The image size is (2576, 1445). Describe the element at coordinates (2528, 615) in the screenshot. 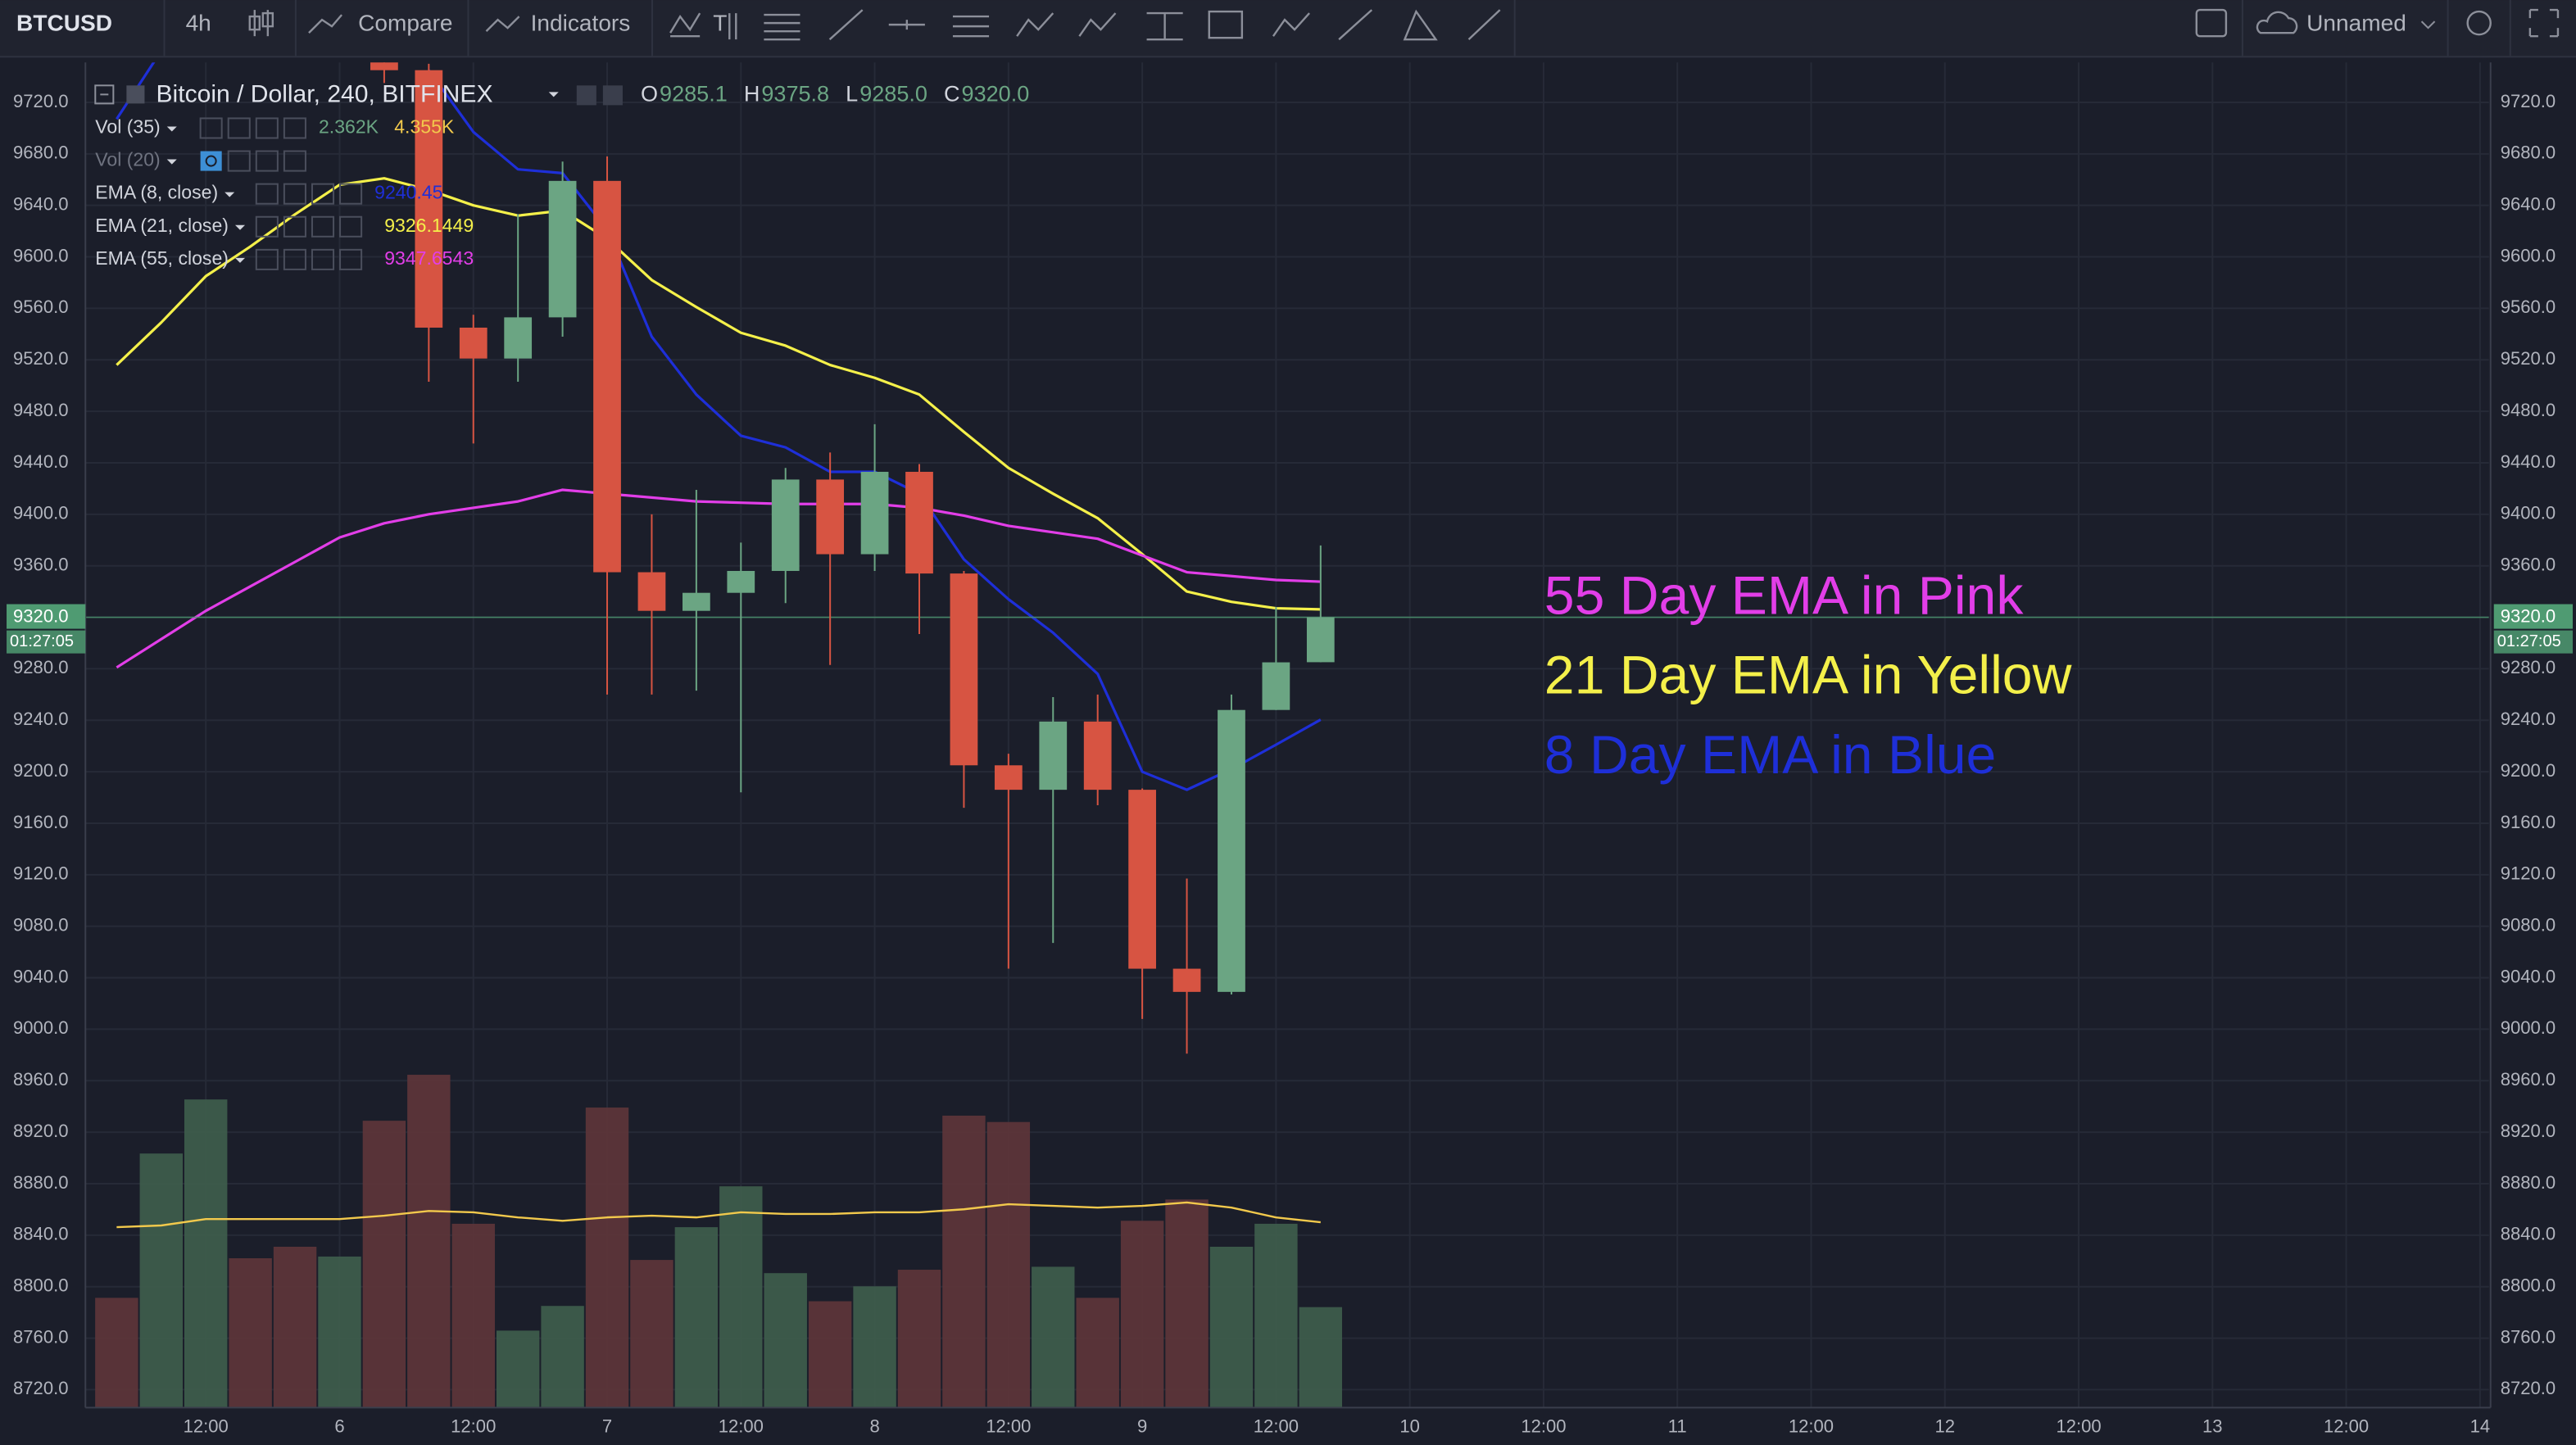

I see `price-marker-label: 9320.0` at that location.